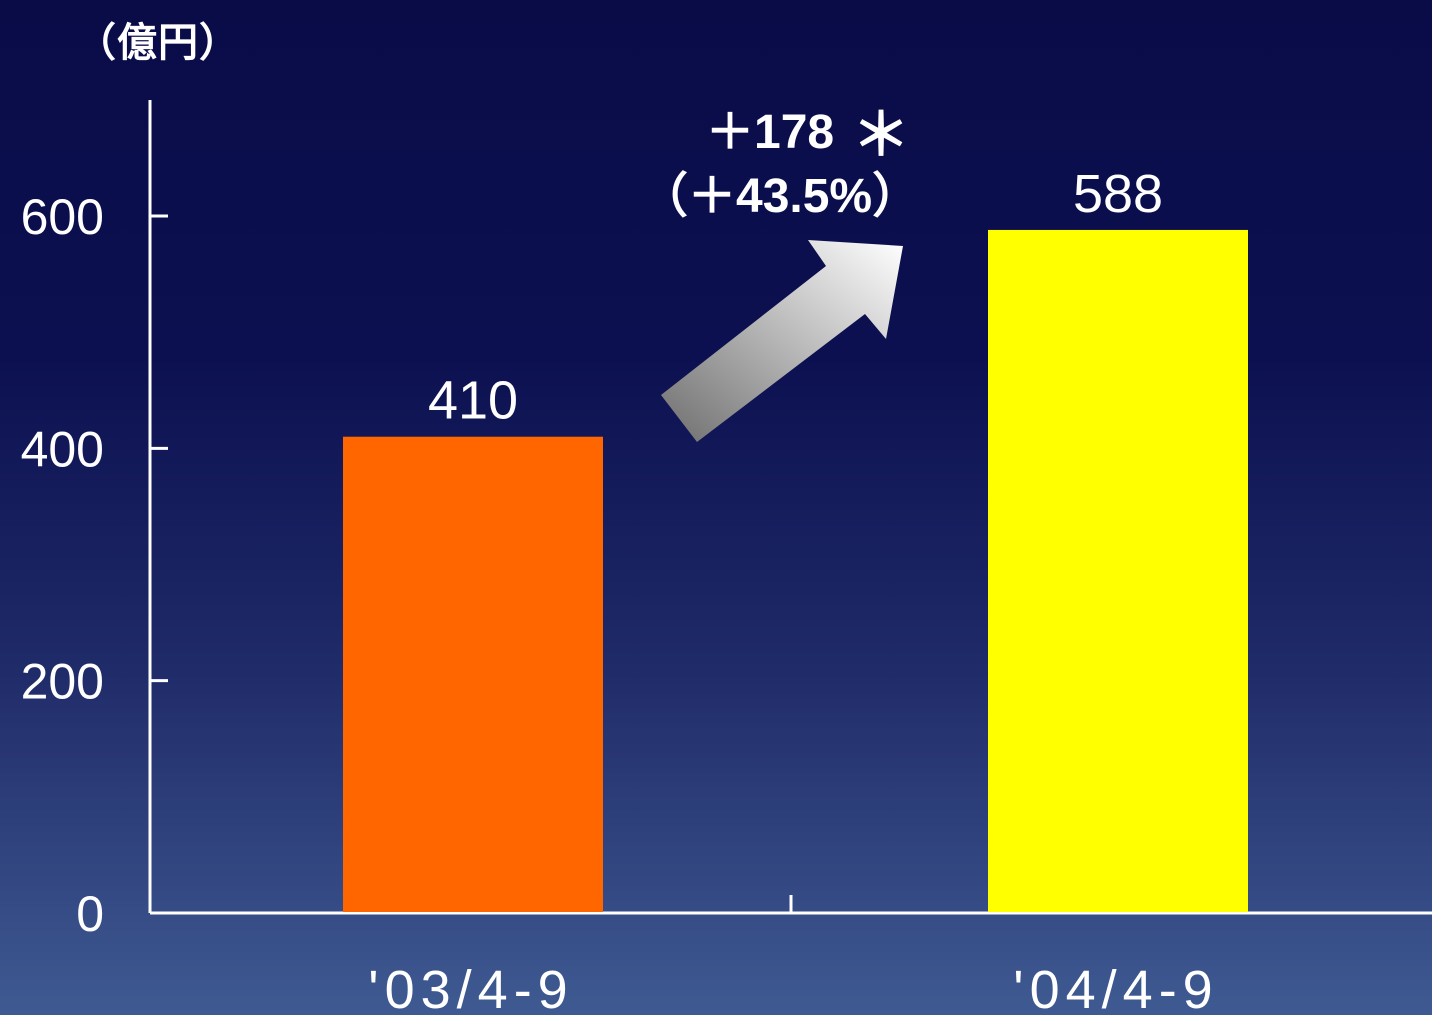 The image size is (1432, 1015). Describe the element at coordinates (1115, 987) in the screenshot. I see `x-tick-label: '04/4-9` at that location.